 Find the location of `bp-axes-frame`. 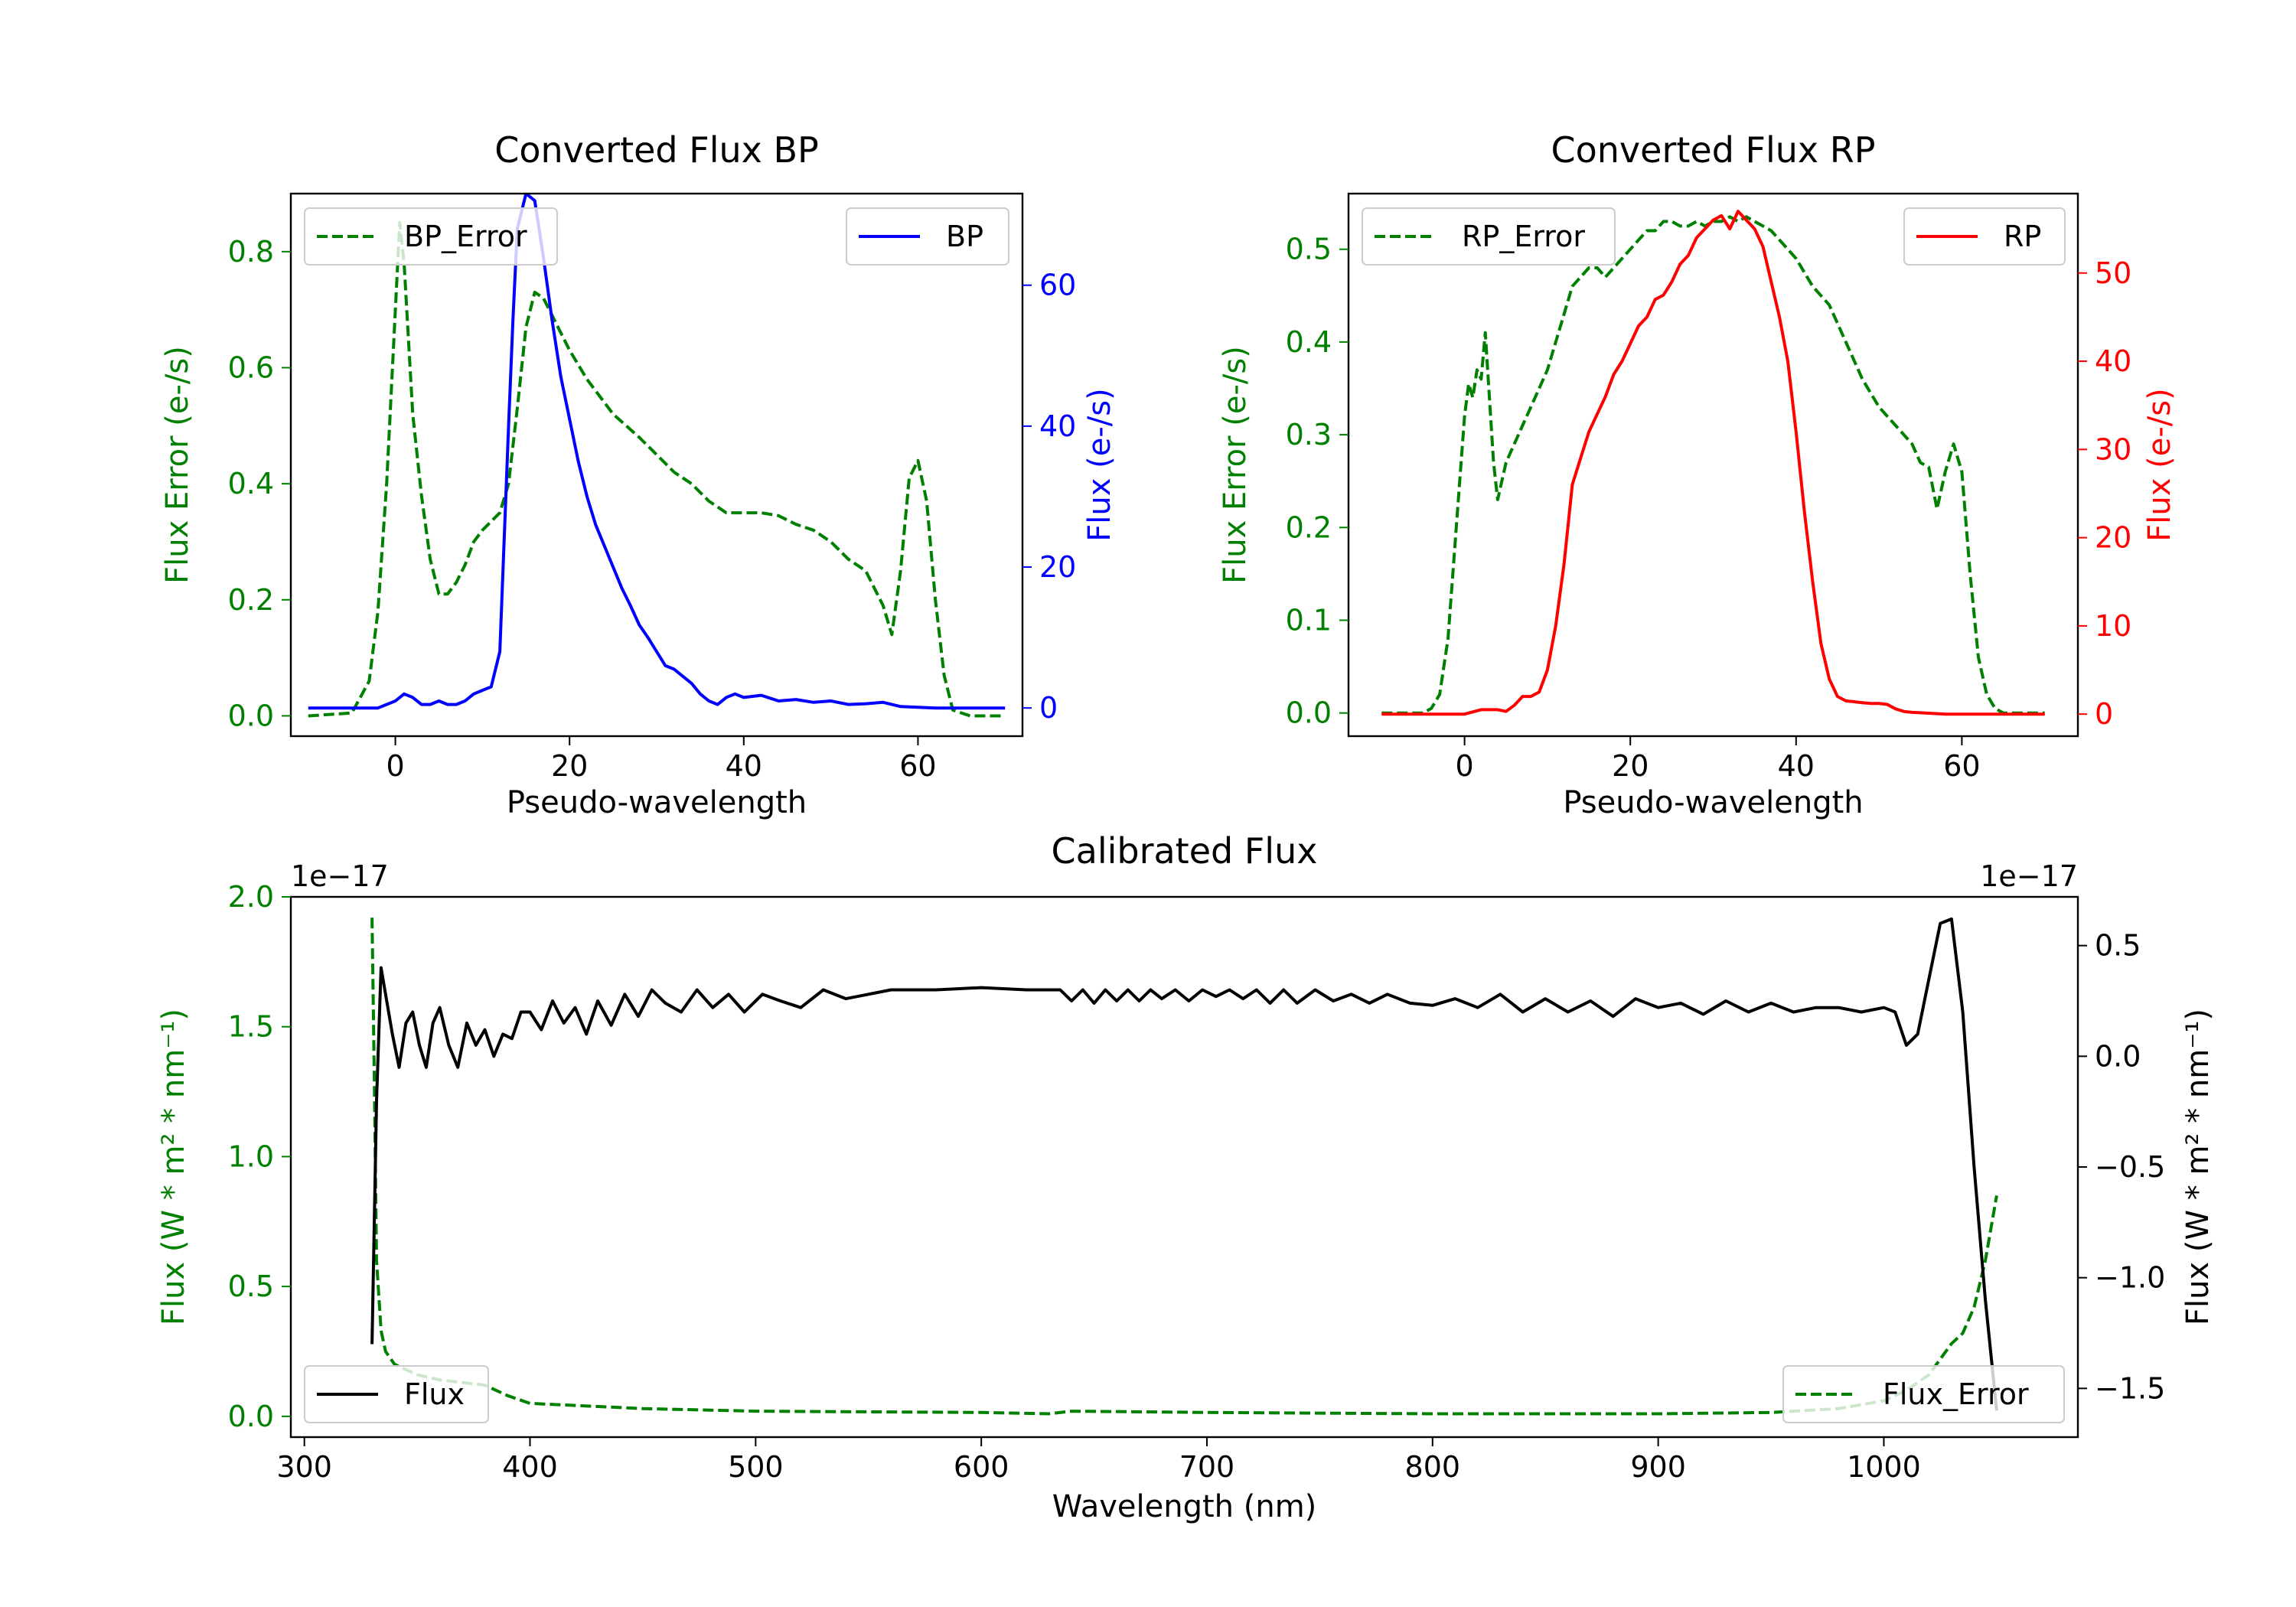

bp-axes-frame is located at coordinates (656, 465).